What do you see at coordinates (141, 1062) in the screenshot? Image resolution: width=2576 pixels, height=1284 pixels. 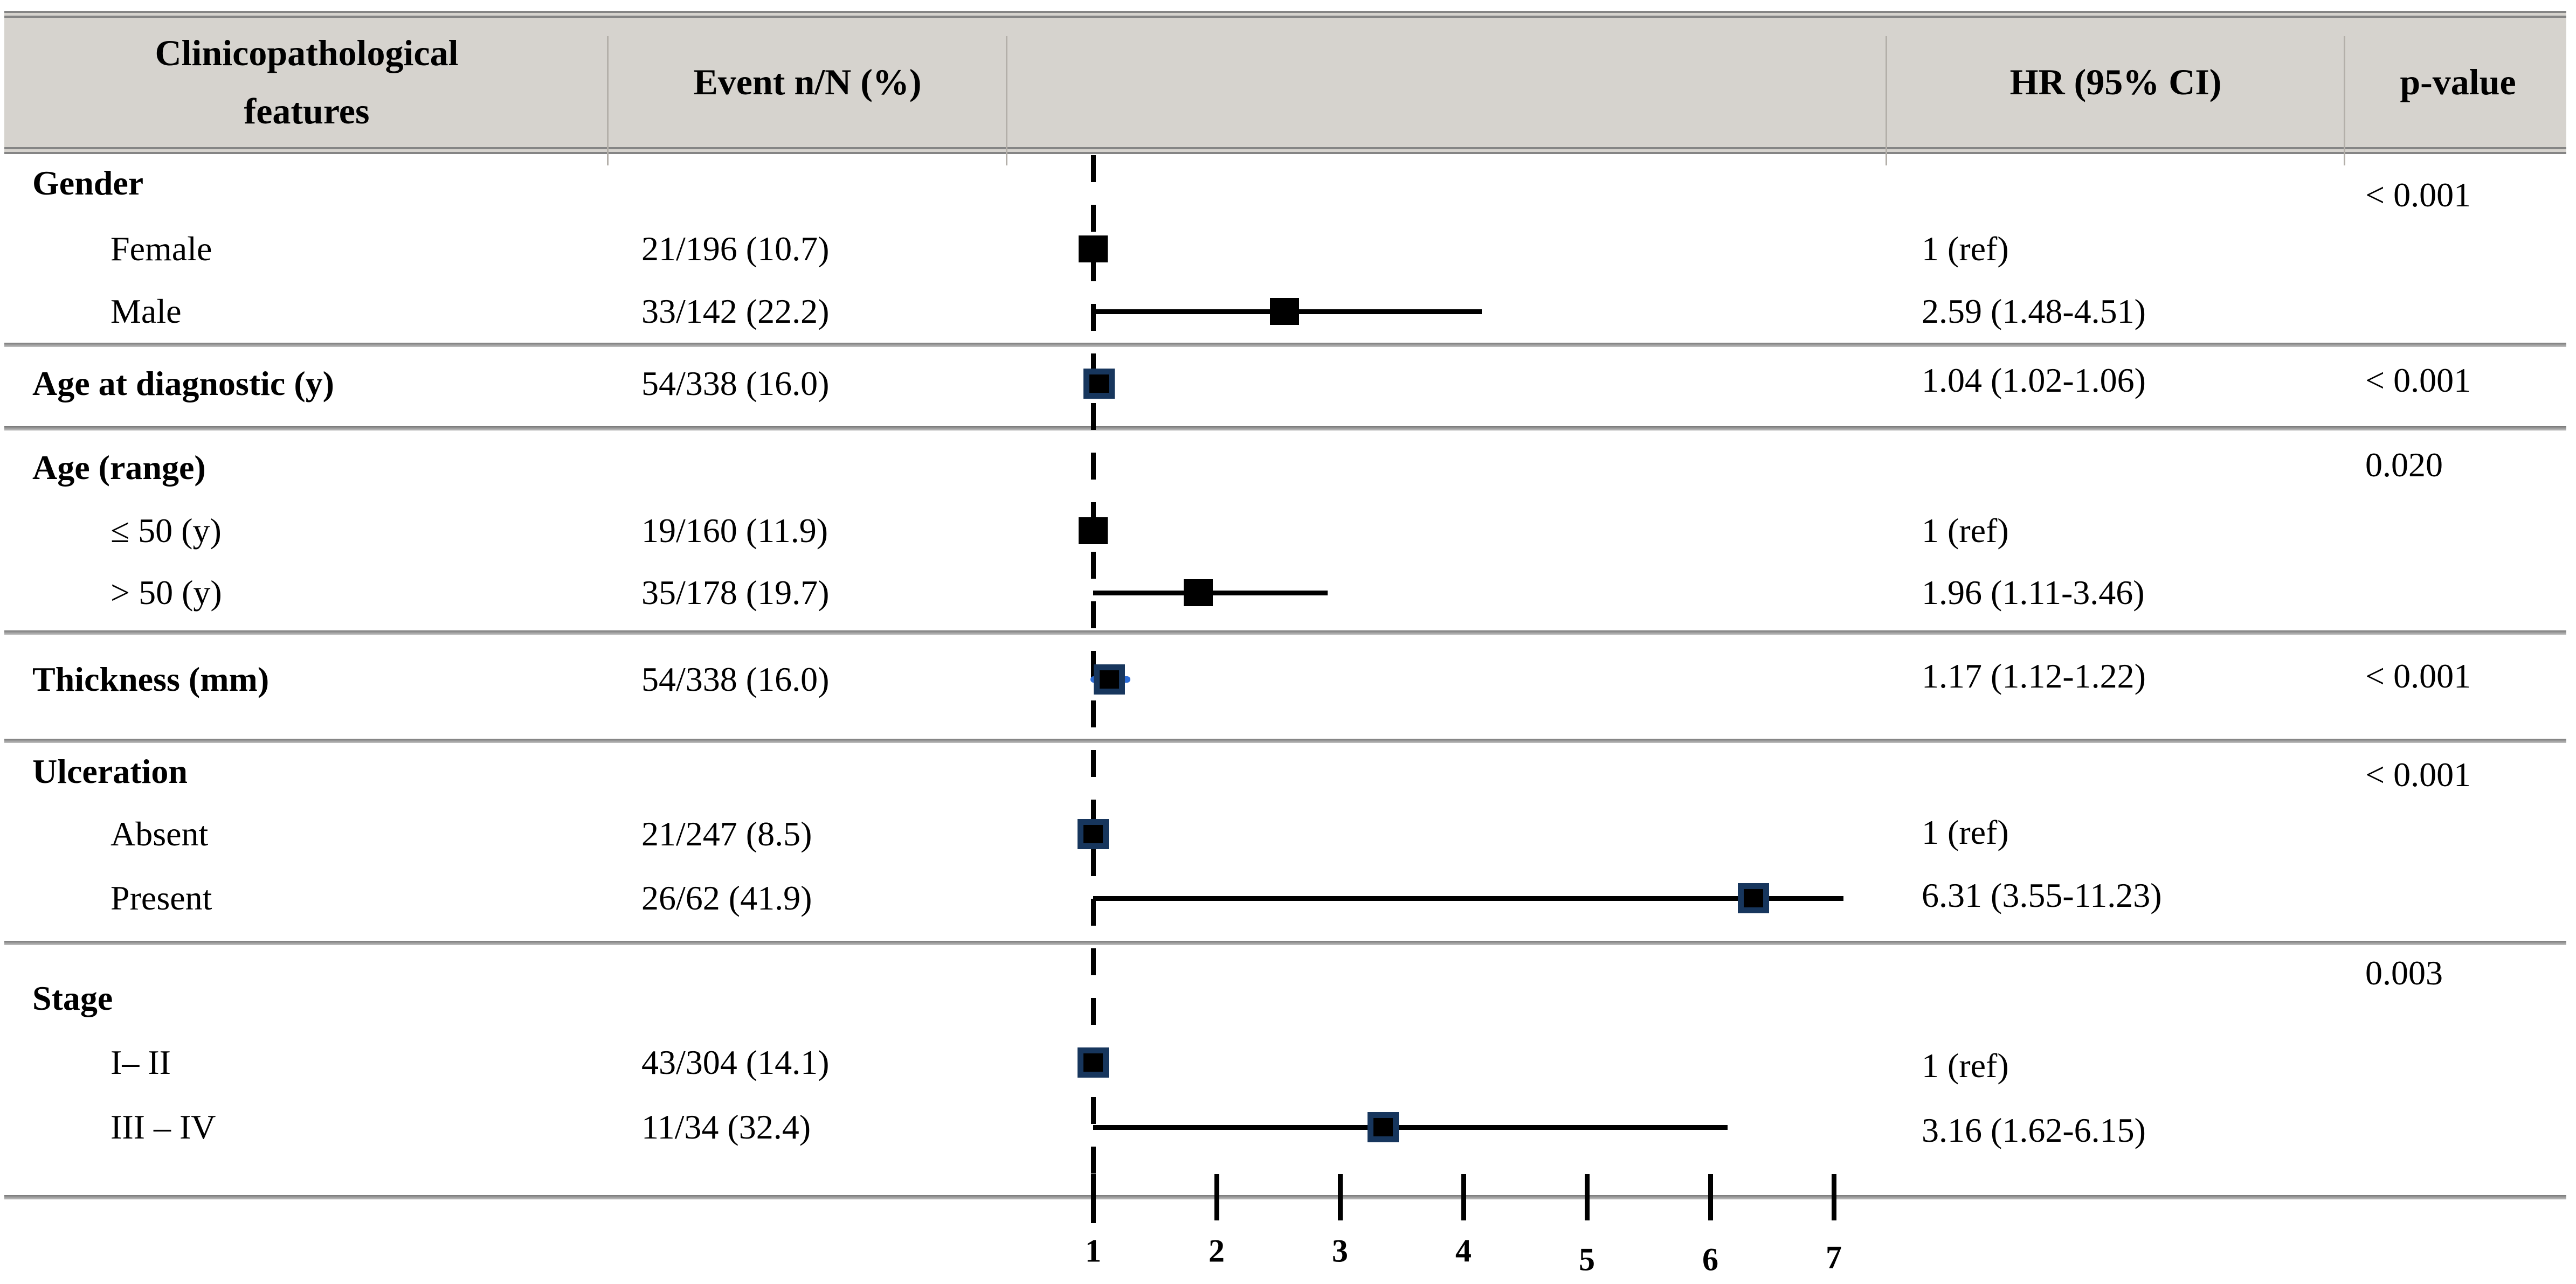 I see `feature-label: I– II` at bounding box center [141, 1062].